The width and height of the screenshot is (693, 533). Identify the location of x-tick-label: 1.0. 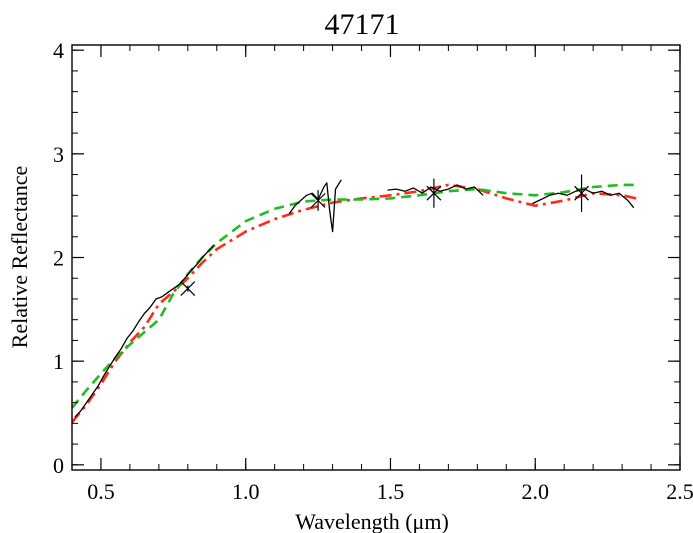
(246, 491).